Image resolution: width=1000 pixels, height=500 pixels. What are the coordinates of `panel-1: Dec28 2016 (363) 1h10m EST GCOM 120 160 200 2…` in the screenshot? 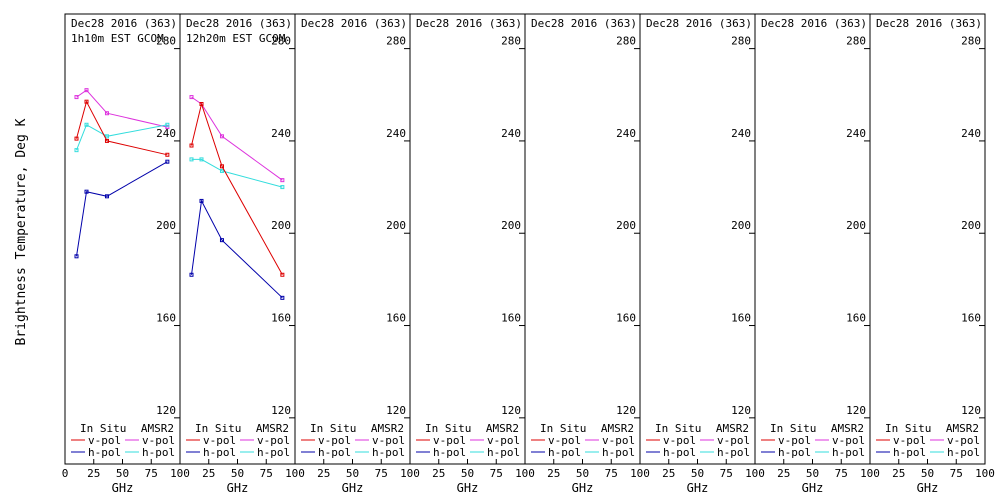 It's located at (126, 254).